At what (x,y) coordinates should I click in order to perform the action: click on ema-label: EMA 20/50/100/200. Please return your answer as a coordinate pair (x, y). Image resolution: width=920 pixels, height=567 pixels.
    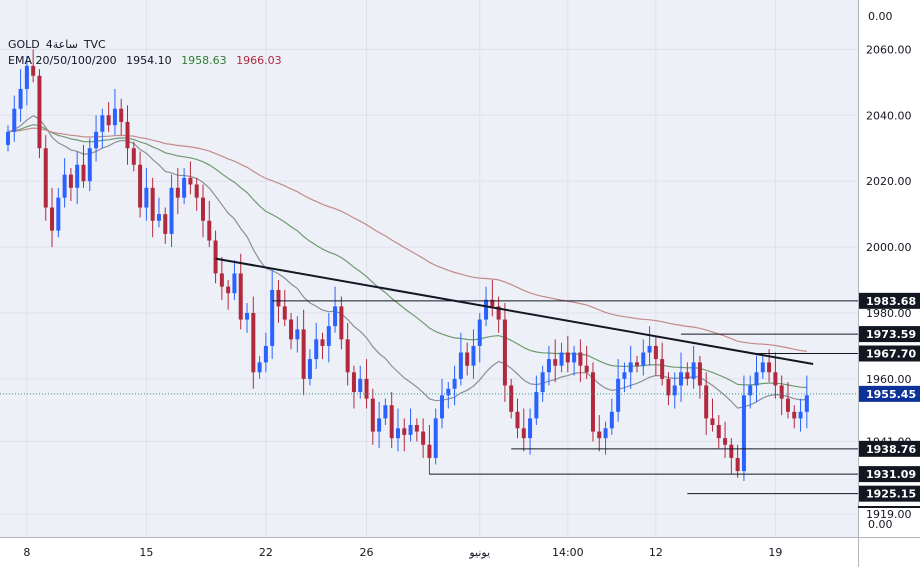
    Looking at the image, I should click on (62, 60).